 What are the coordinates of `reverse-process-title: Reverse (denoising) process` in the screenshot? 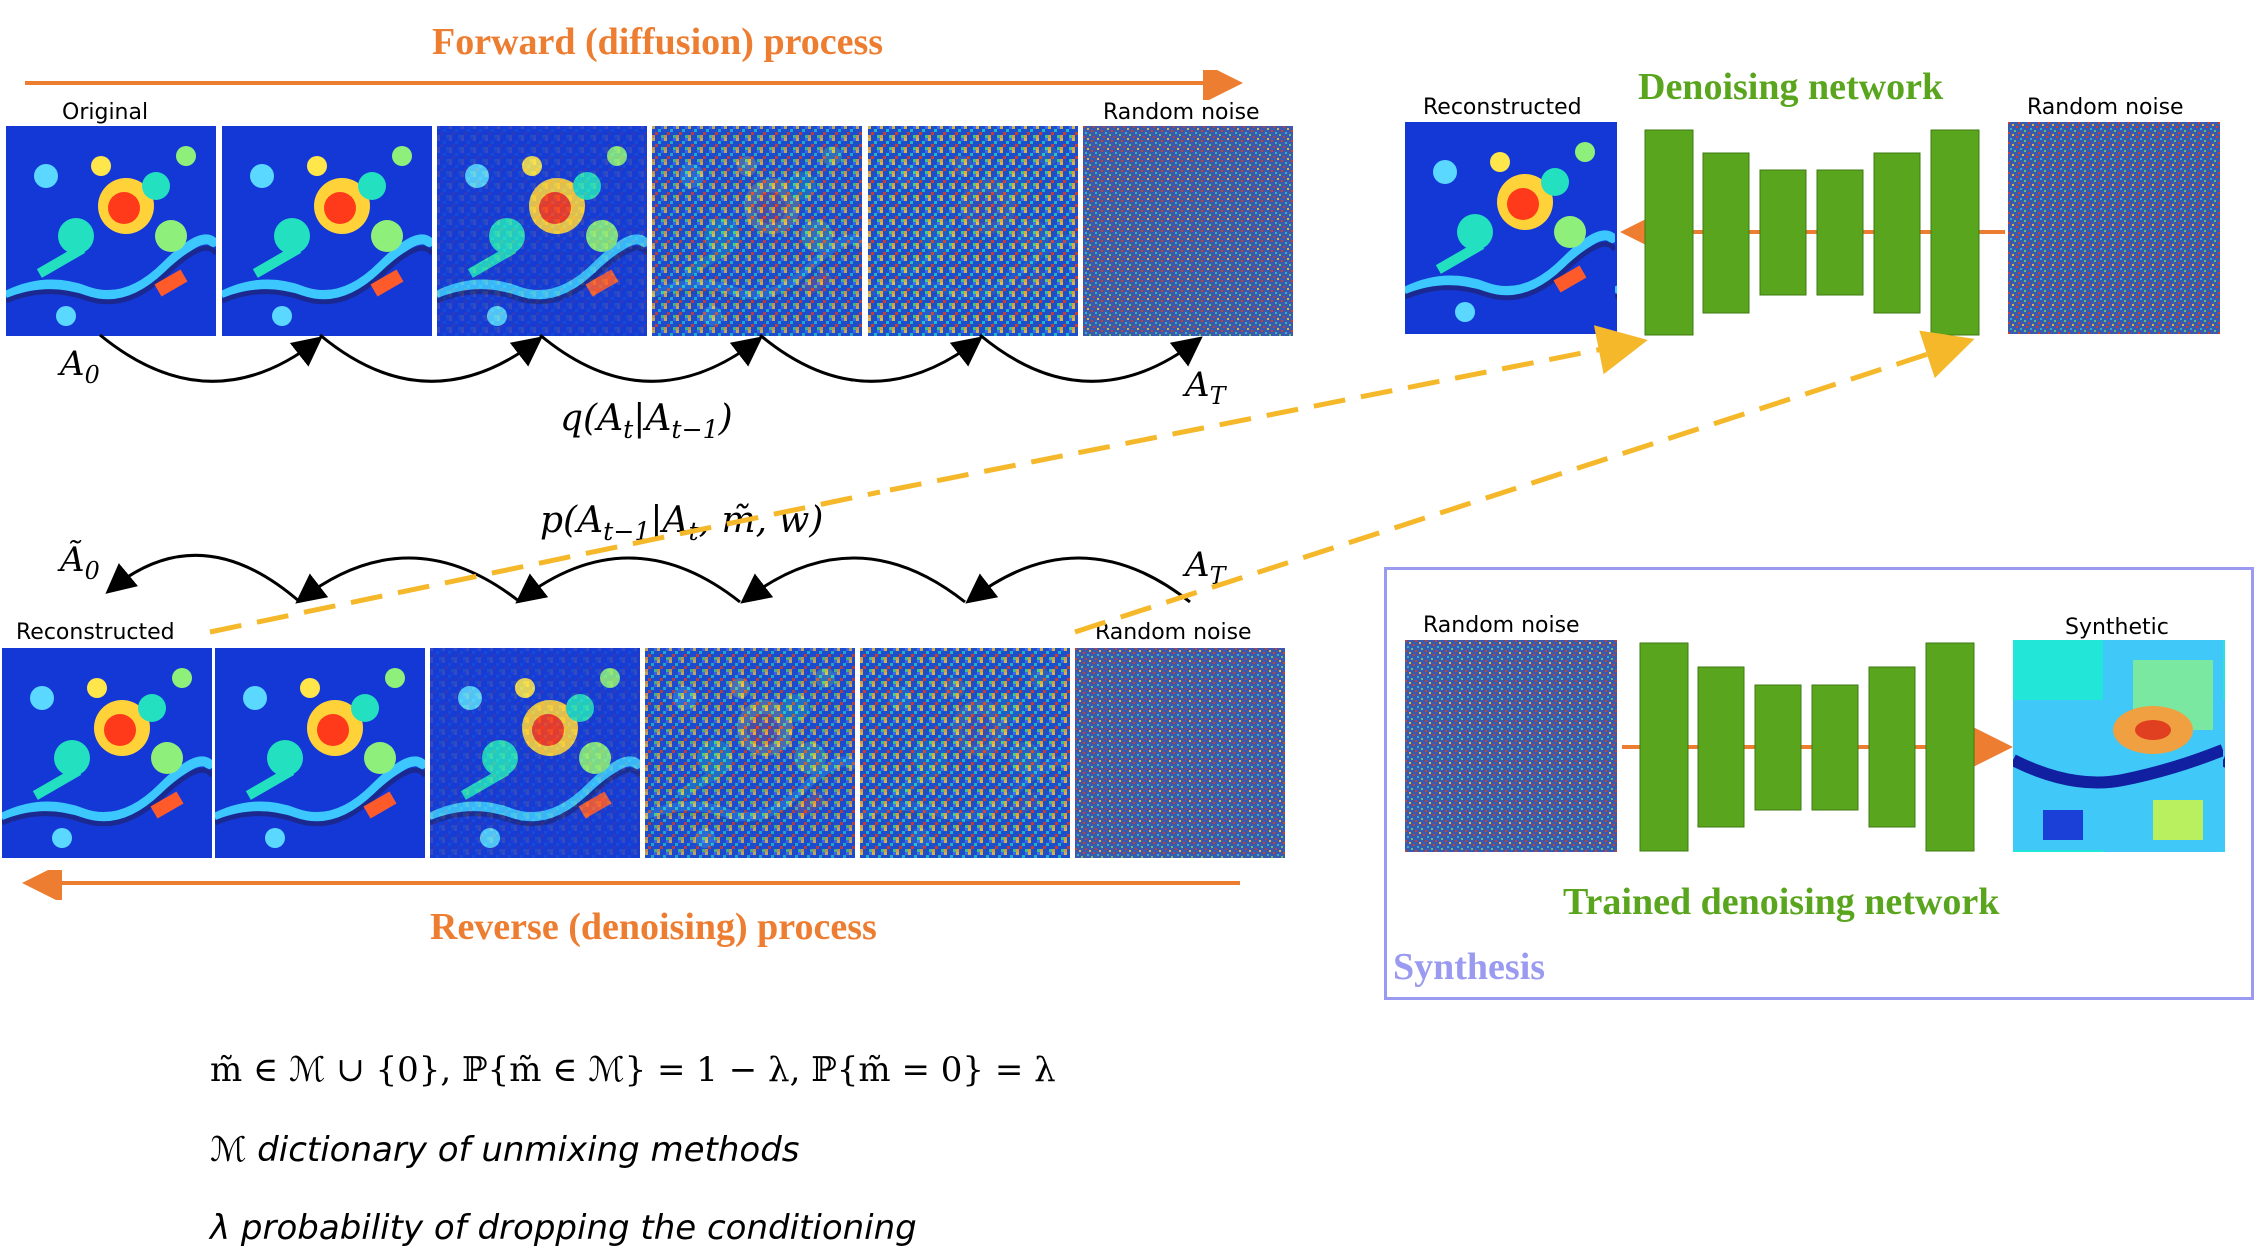 It's located at (653, 927).